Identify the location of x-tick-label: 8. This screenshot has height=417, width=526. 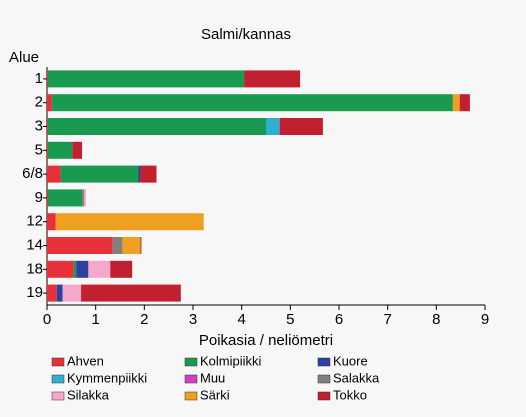
(436, 319).